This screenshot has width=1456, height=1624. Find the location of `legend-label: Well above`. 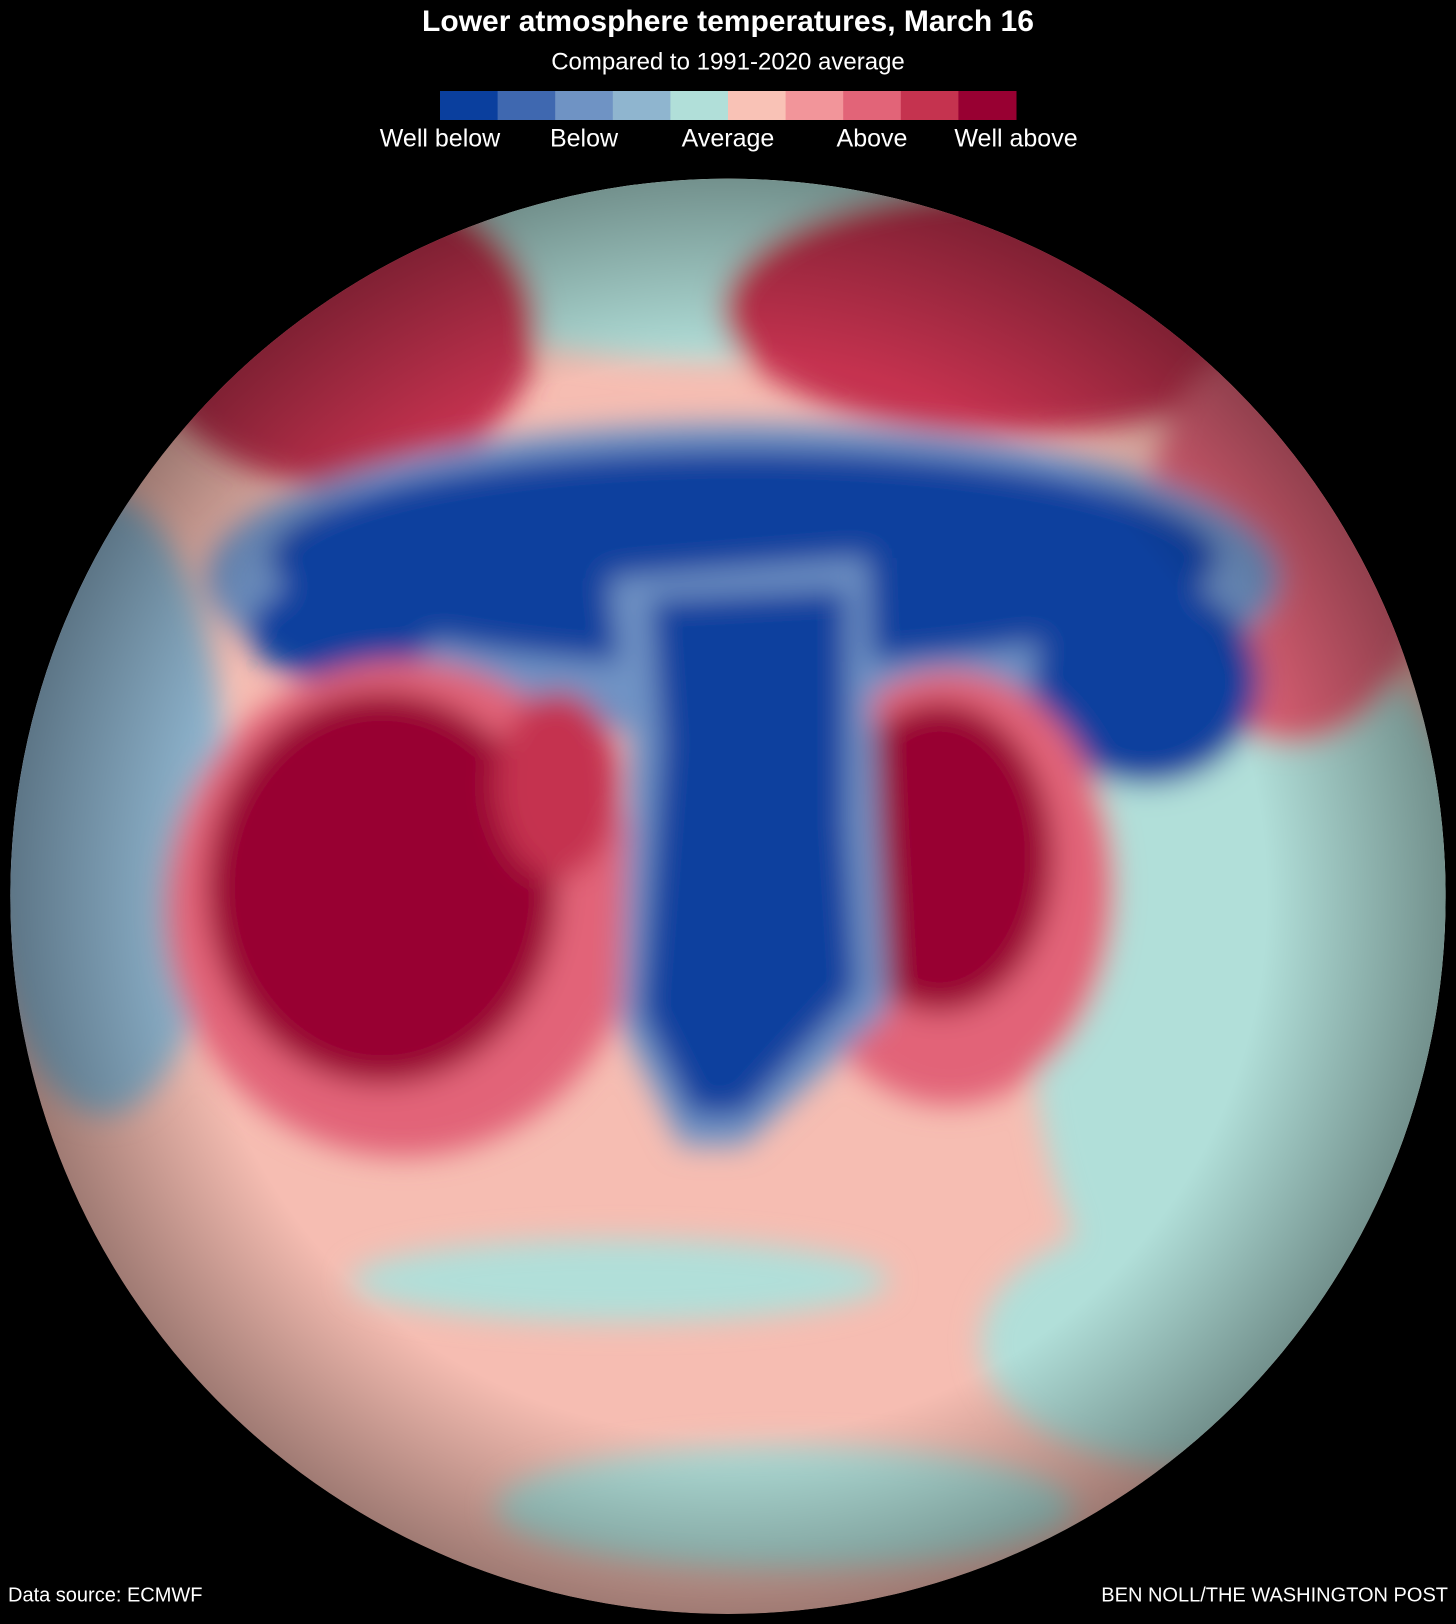

legend-label: Well above is located at coordinates (1015, 139).